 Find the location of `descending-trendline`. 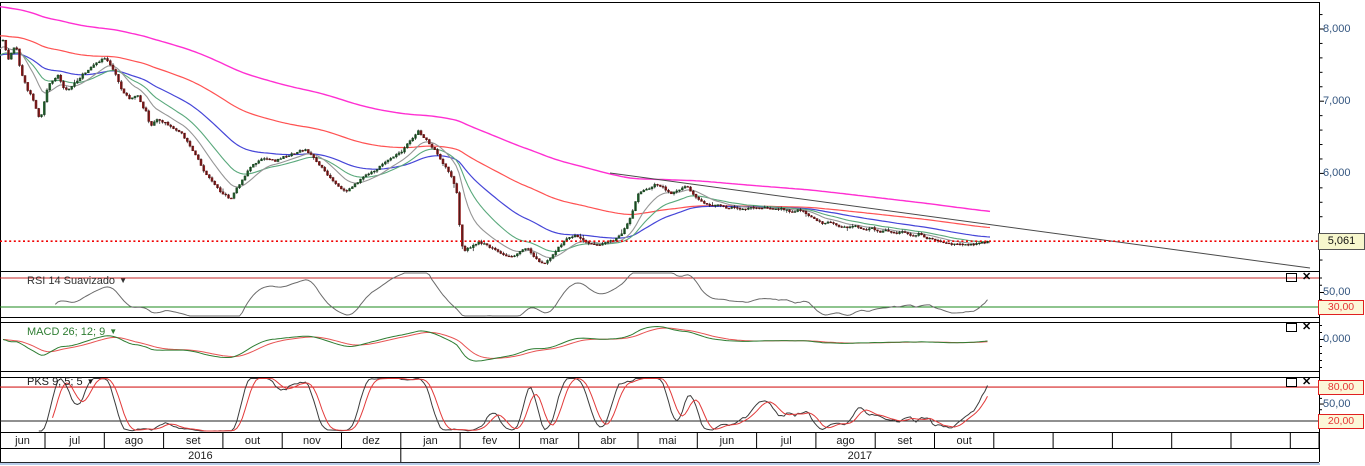

descending-trendline is located at coordinates (960, 220).